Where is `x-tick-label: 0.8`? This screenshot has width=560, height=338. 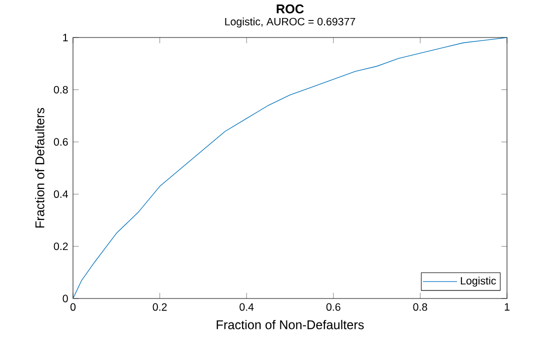
x-tick-label: 0.8 is located at coordinates (420, 307).